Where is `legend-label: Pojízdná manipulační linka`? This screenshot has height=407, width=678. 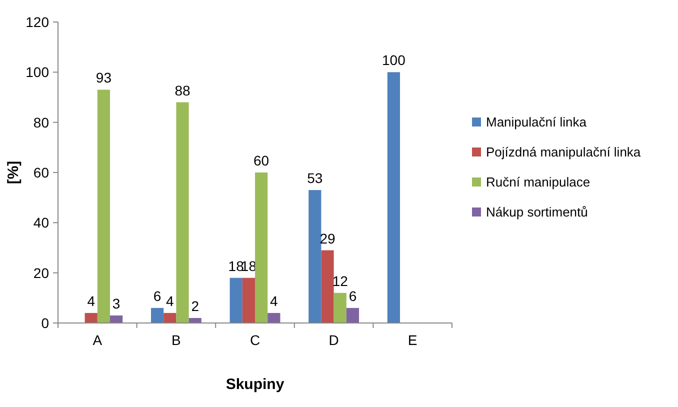
legend-label: Pojízdná manipulační linka is located at coordinates (564, 152).